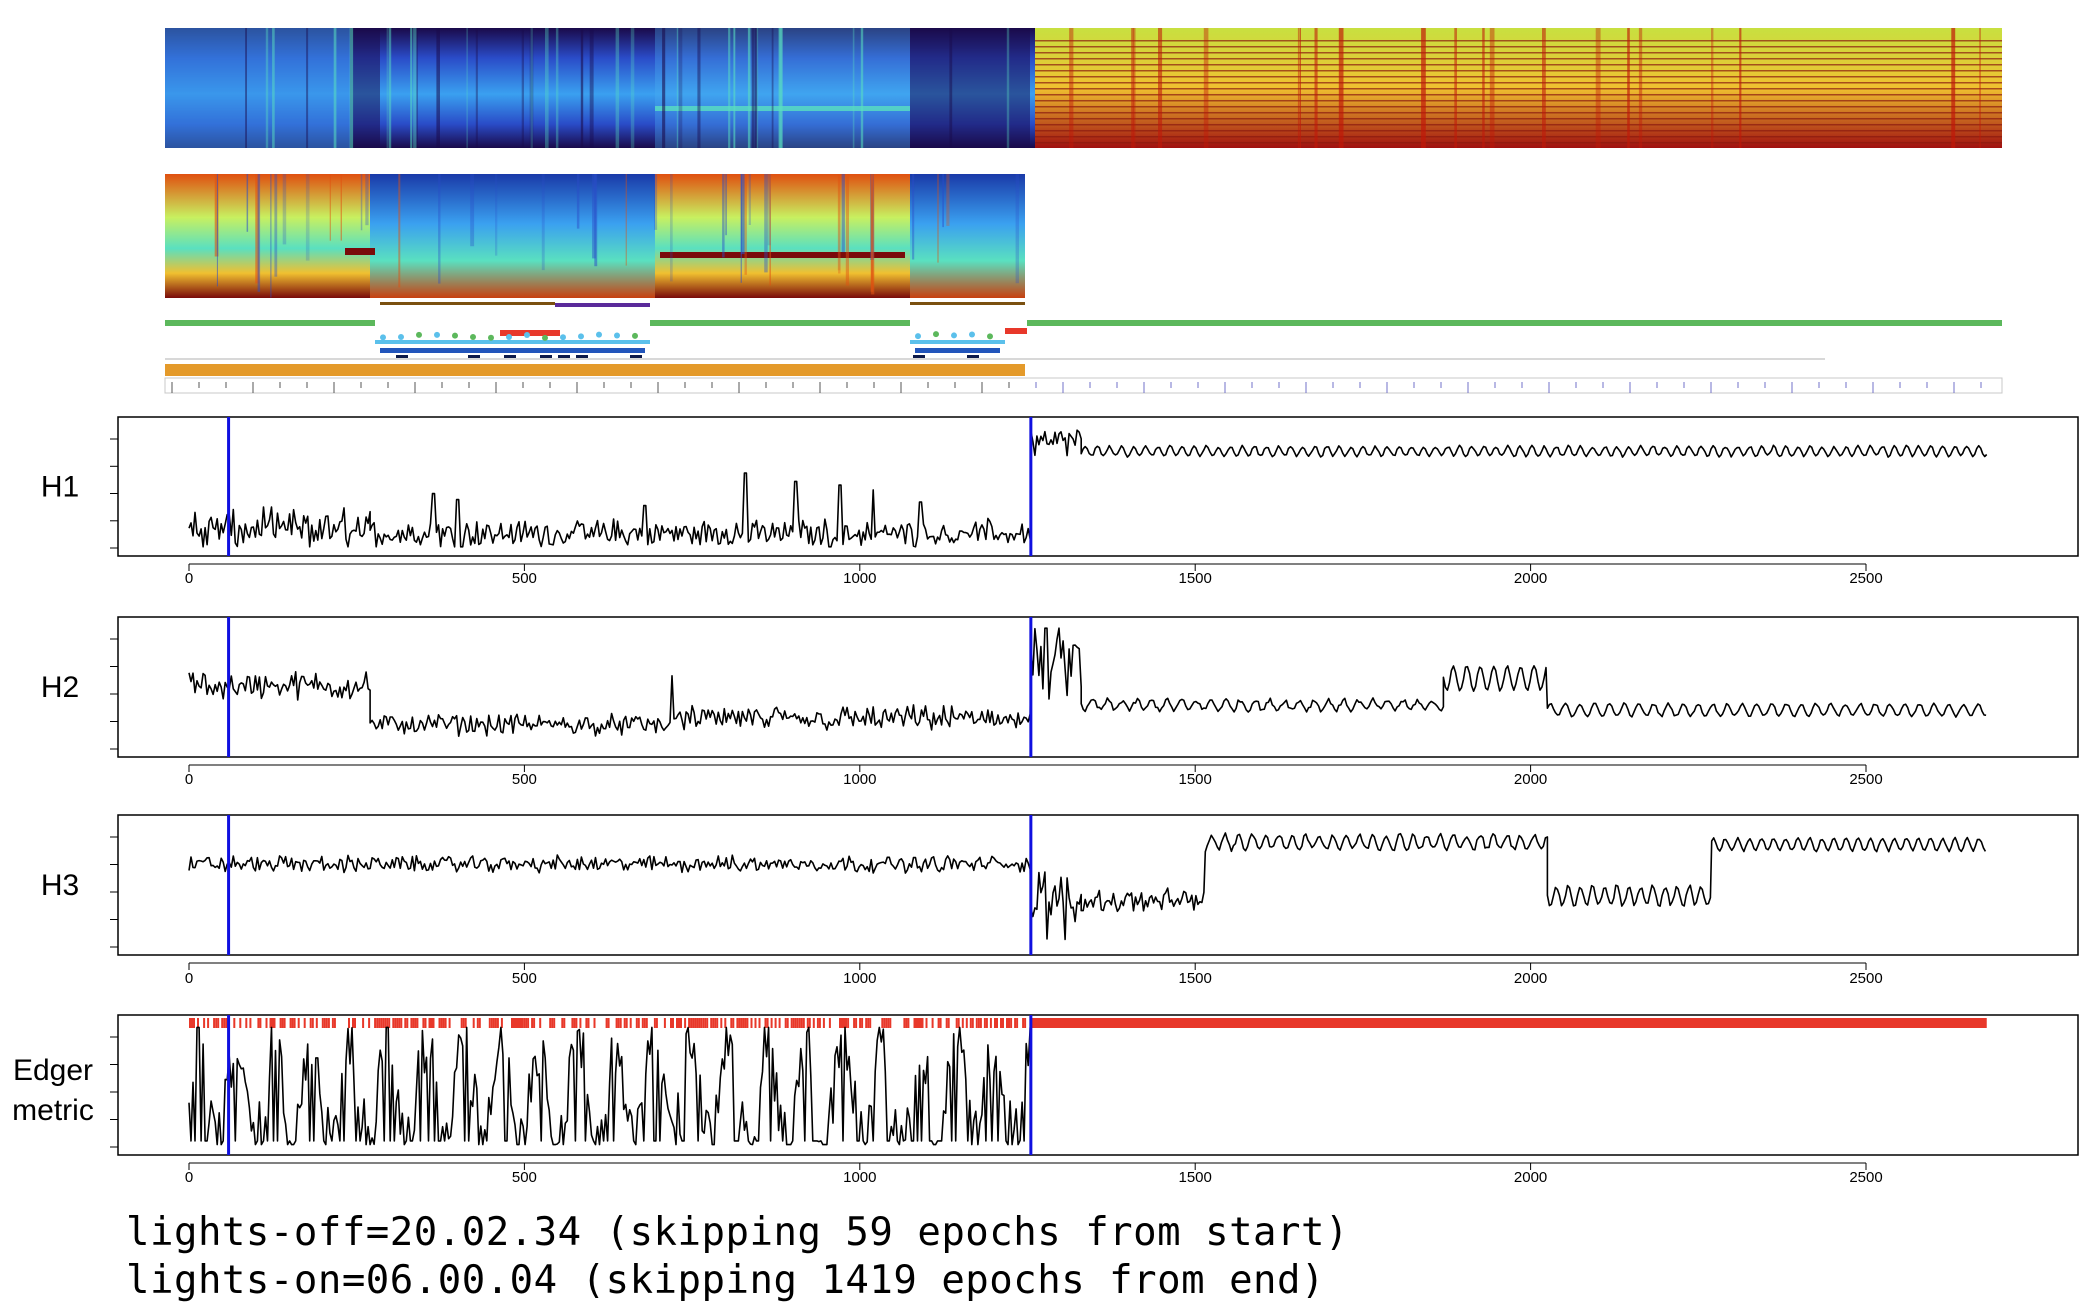  What do you see at coordinates (1060, 702) in the screenshot?
I see `panel-h2: H2 0 500 1000 1500 2000 2500` at bounding box center [1060, 702].